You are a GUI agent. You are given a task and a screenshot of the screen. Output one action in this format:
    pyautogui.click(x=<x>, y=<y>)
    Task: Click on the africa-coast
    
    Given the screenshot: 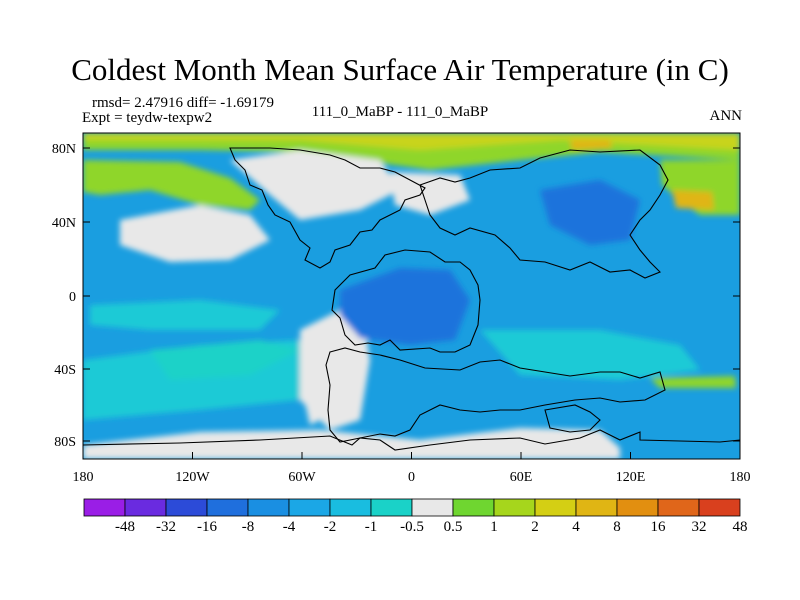 What is the action you would take?
    pyautogui.click(x=406, y=301)
    